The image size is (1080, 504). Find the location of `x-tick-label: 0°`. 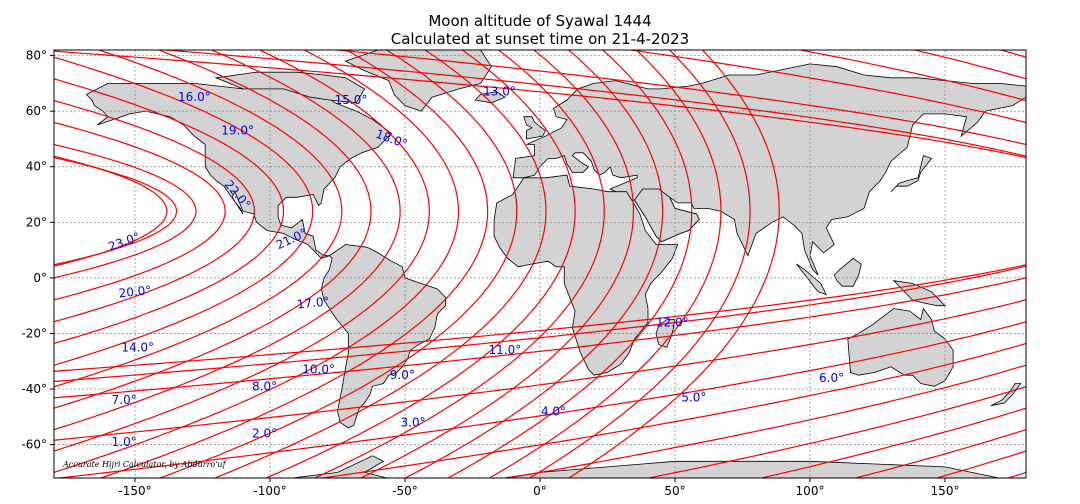

x-tick-label: 0° is located at coordinates (540, 491).